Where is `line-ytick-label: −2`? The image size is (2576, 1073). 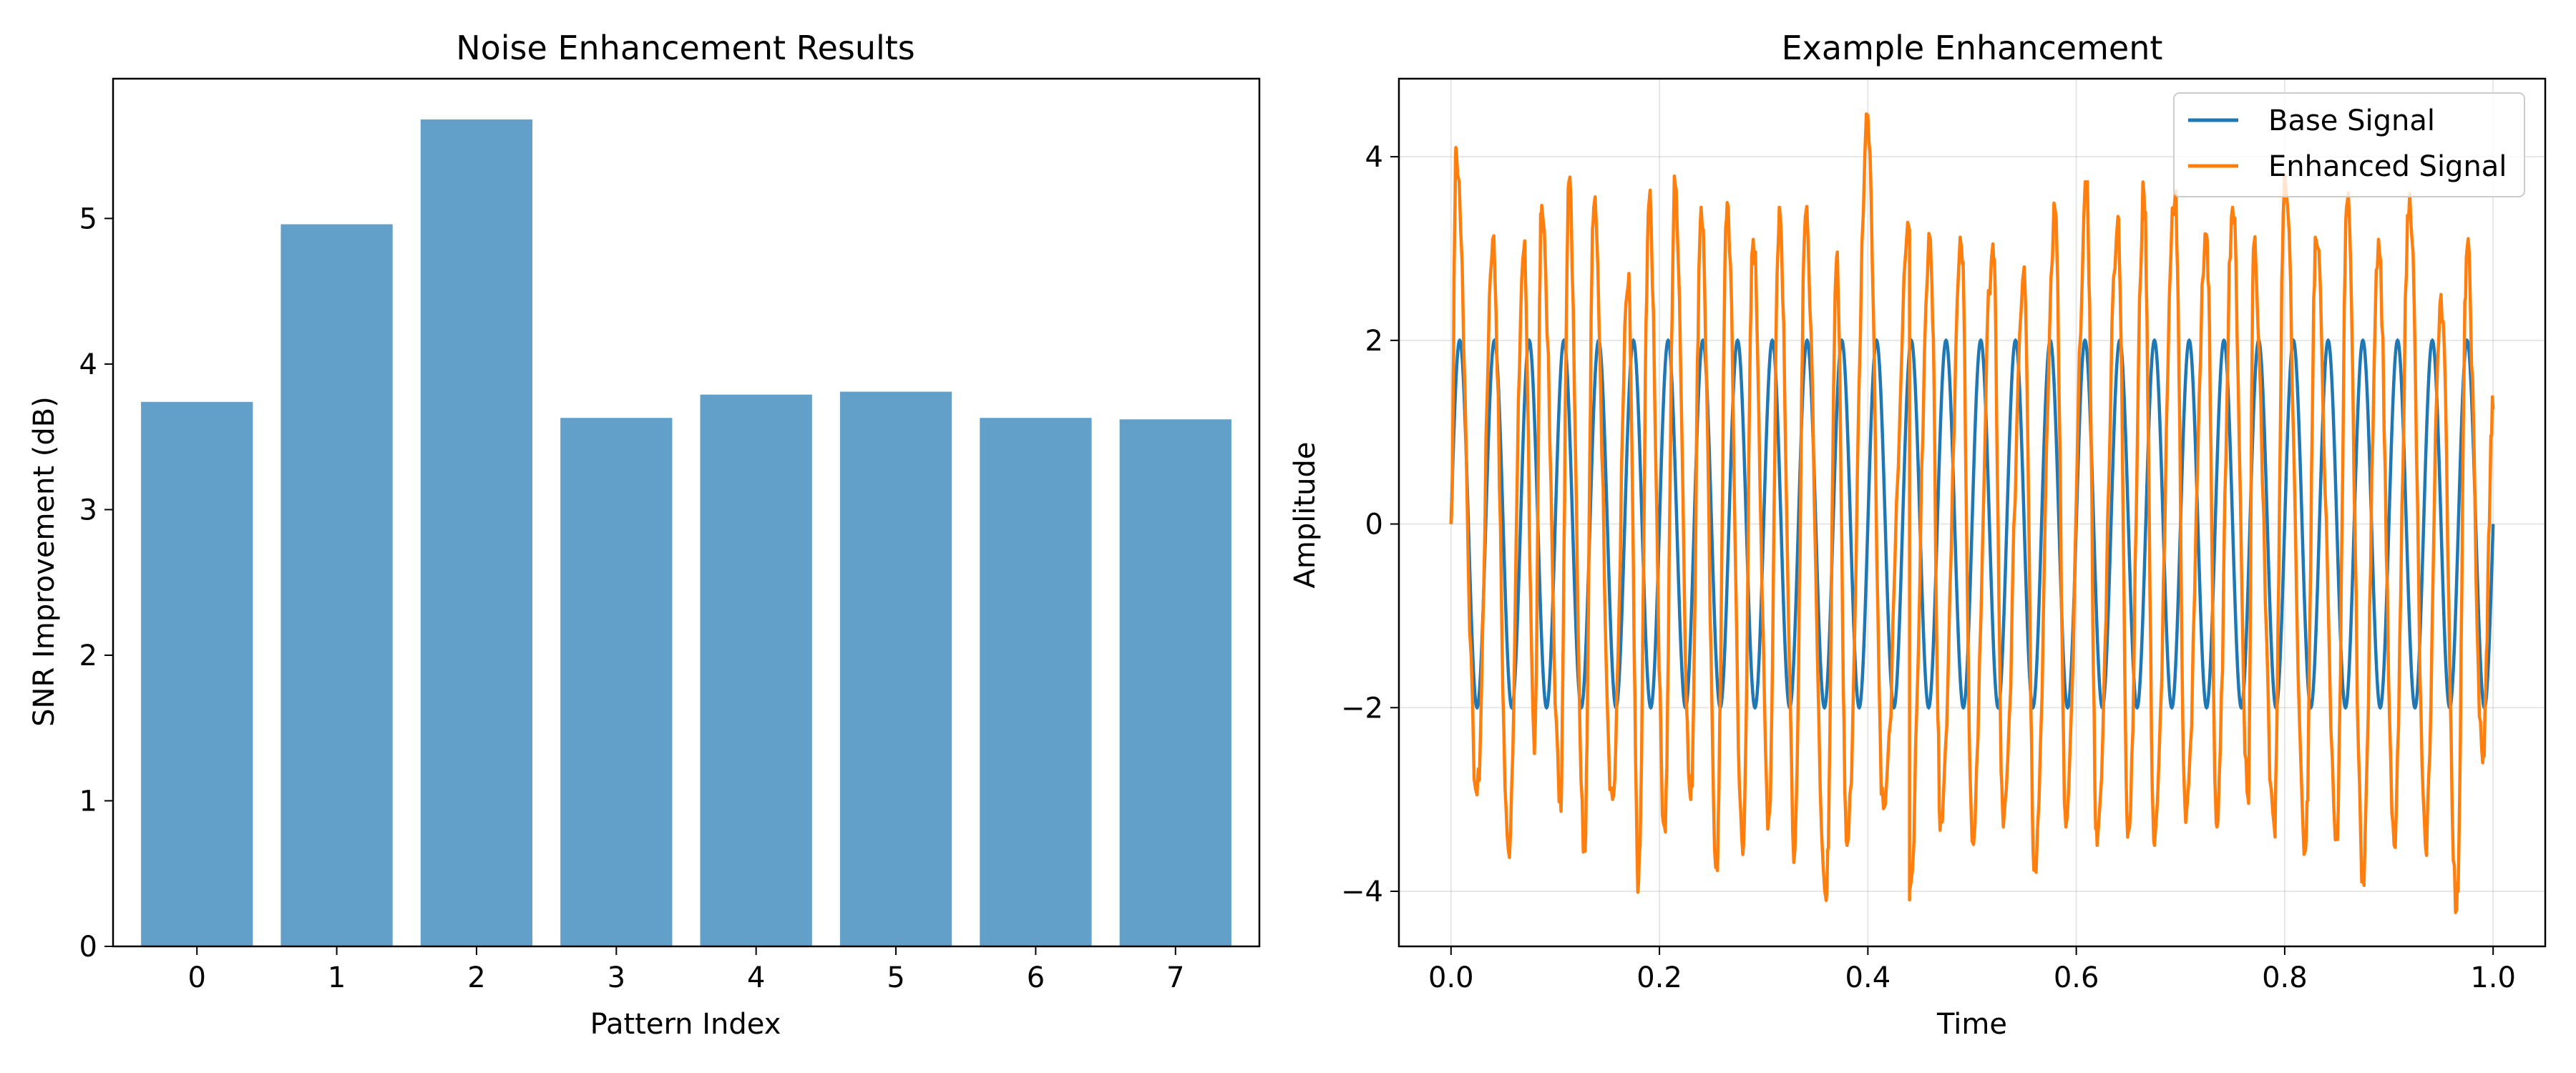 line-ytick-label: −2 is located at coordinates (1362, 708).